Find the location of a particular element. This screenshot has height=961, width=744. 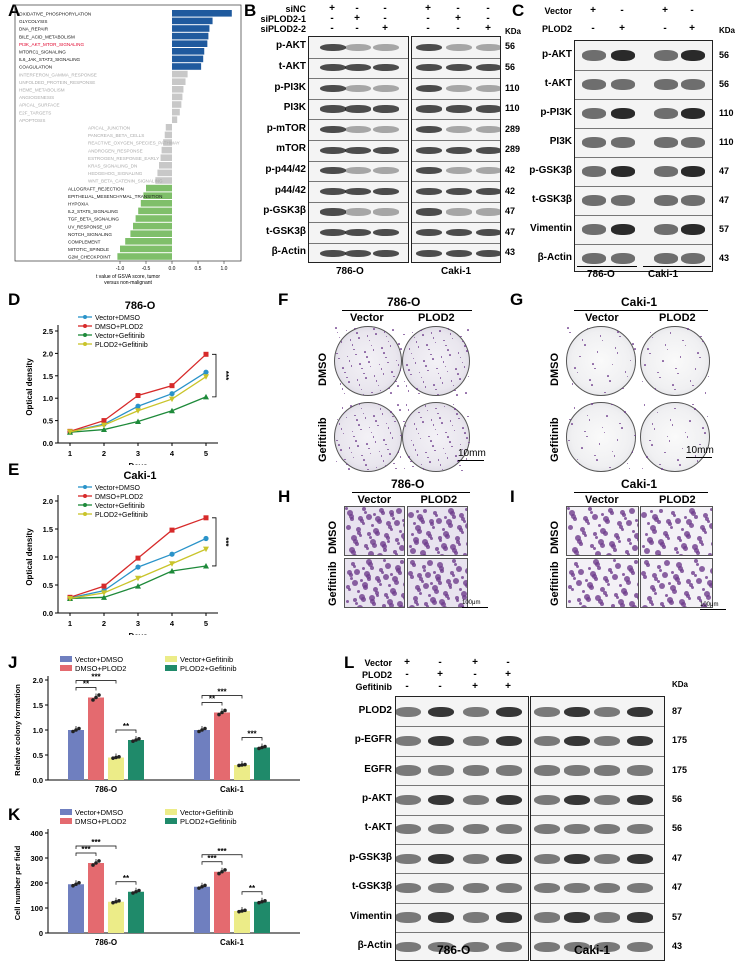

panel-label-l: L is located at coordinates (349, 662).